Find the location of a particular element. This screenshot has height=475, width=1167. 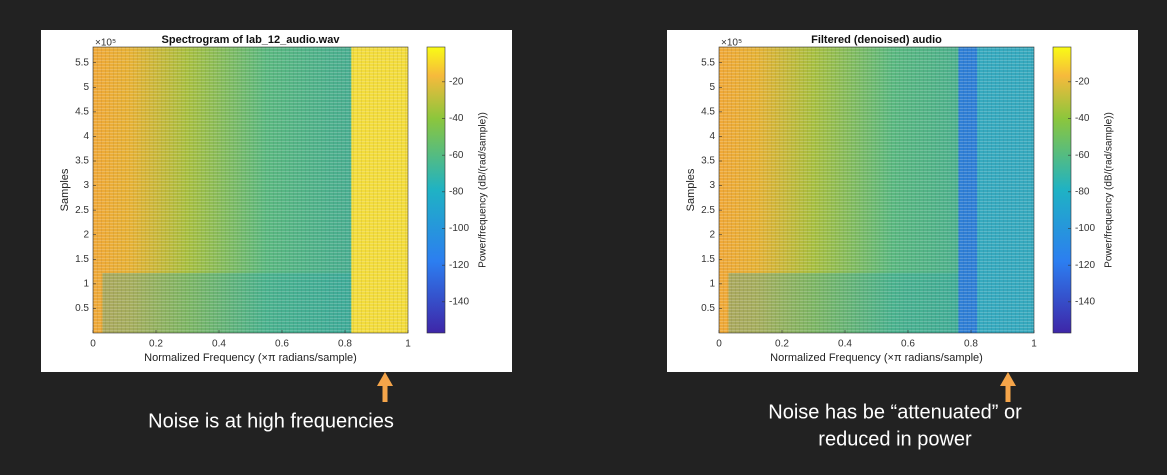

chart-title: Spectrogram of lab_12_audio.wav is located at coordinates (251, 40).